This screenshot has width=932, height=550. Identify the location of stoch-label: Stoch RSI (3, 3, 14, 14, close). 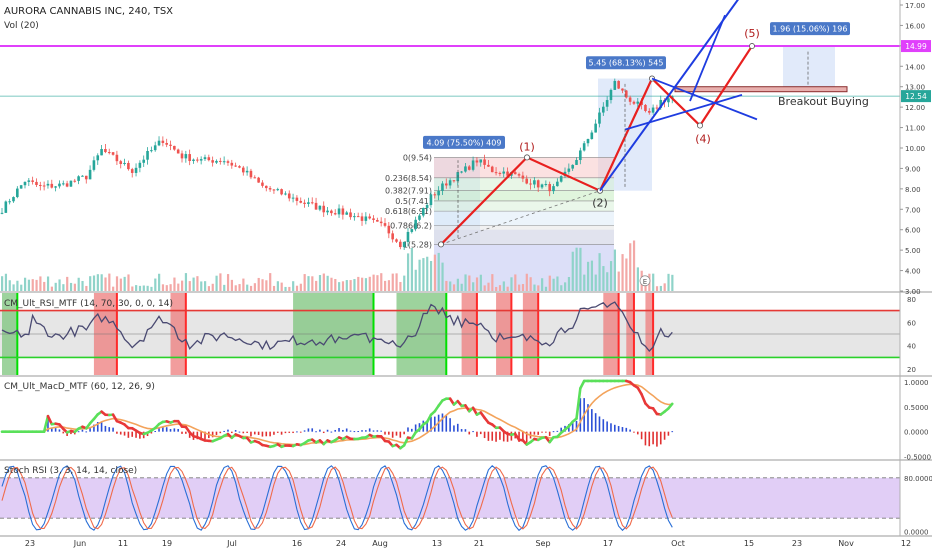
(70, 471).